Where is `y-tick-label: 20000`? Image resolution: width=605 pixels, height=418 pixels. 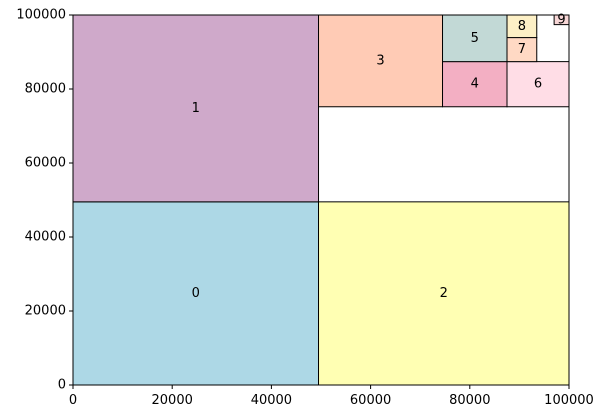
y-tick-label: 20000 is located at coordinates (45, 311).